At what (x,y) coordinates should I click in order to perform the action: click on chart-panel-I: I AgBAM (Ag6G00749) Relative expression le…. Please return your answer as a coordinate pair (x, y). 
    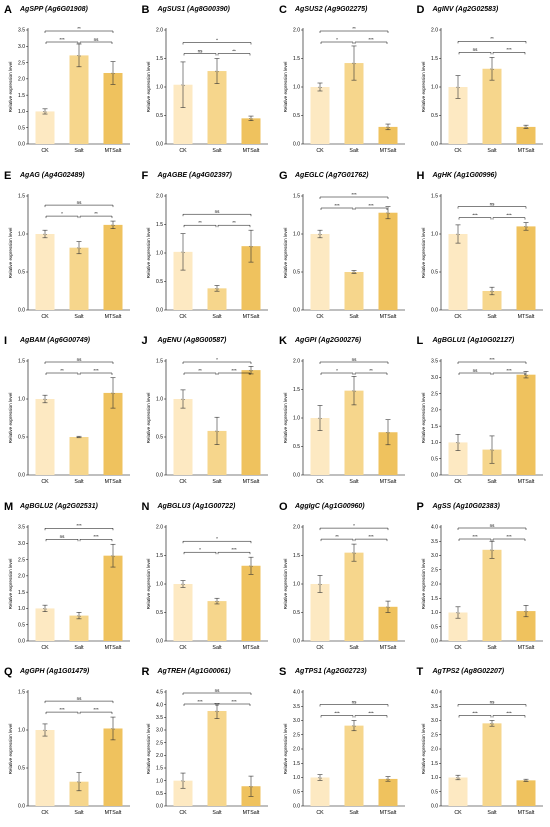
    Looking at the image, I should click on (68, 413).